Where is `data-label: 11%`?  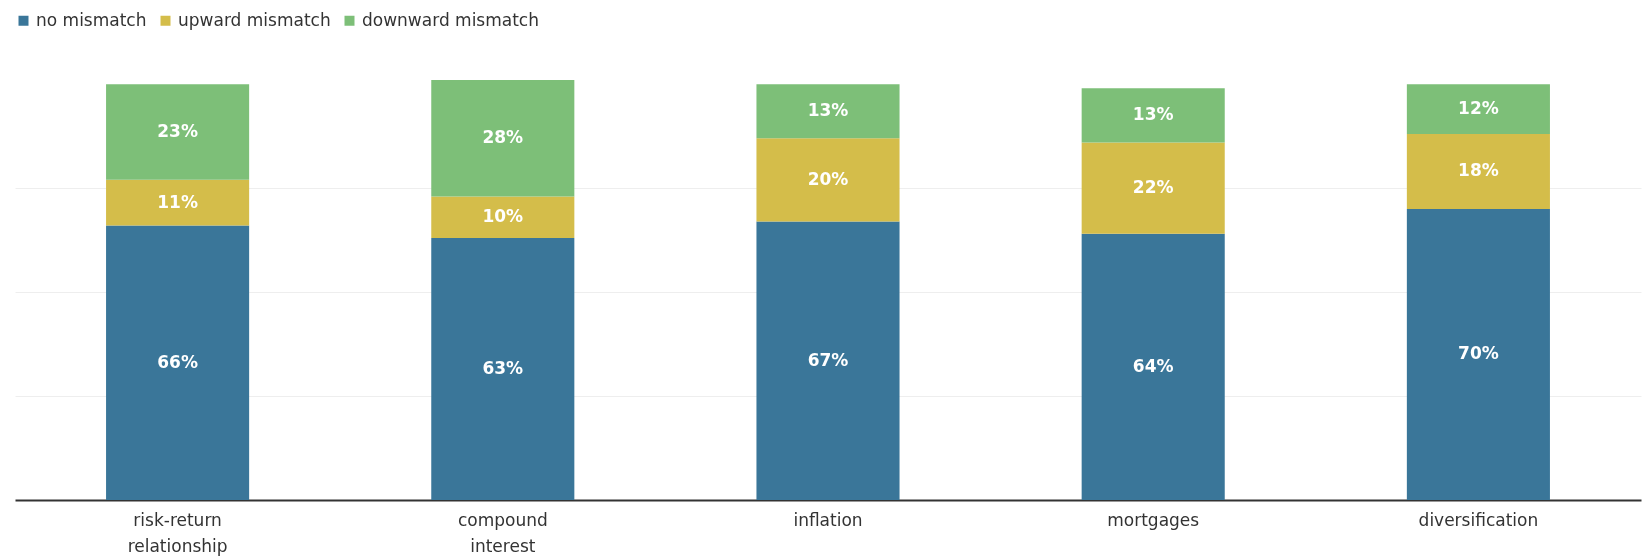 data-label: 11% is located at coordinates (177, 201).